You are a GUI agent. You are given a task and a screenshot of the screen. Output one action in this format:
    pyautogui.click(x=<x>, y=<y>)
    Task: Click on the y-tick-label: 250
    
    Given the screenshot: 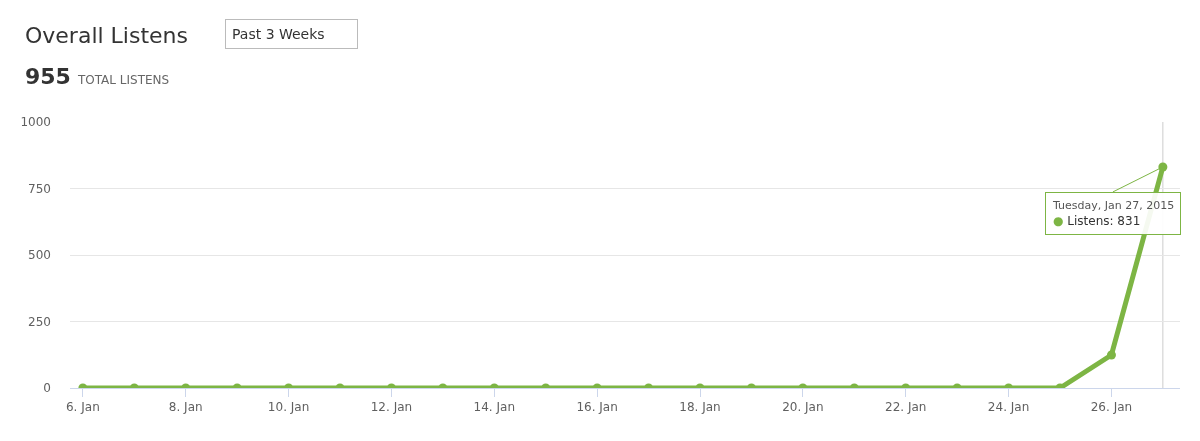 What is the action you would take?
    pyautogui.click(x=39, y=321)
    